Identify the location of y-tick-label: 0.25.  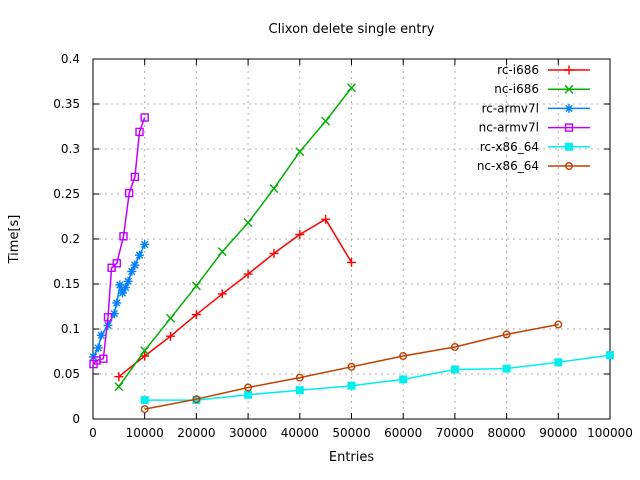
(66, 194).